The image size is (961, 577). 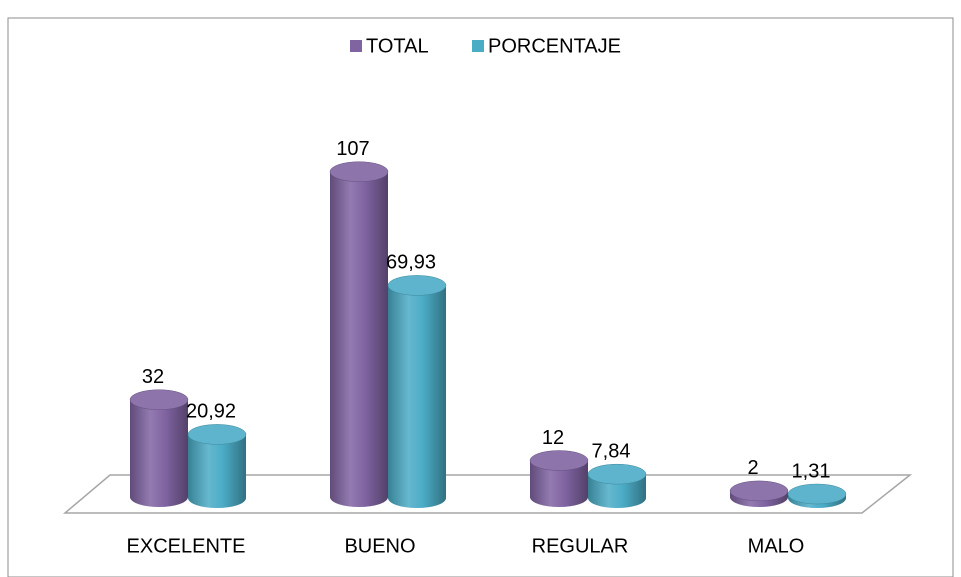 I want to click on x-tick-label: BUENO, so click(x=379, y=546).